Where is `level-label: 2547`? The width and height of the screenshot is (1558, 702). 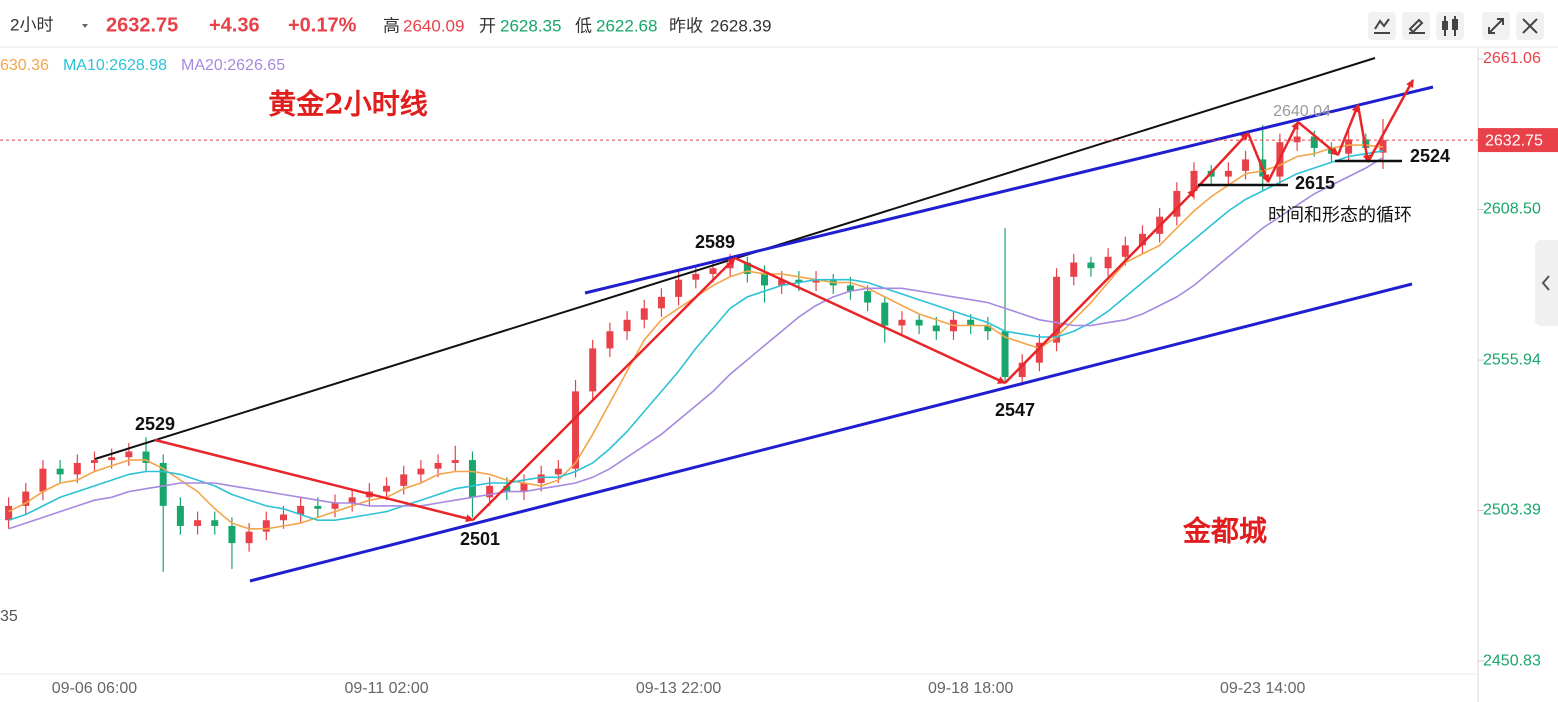 level-label: 2547 is located at coordinates (1015, 410).